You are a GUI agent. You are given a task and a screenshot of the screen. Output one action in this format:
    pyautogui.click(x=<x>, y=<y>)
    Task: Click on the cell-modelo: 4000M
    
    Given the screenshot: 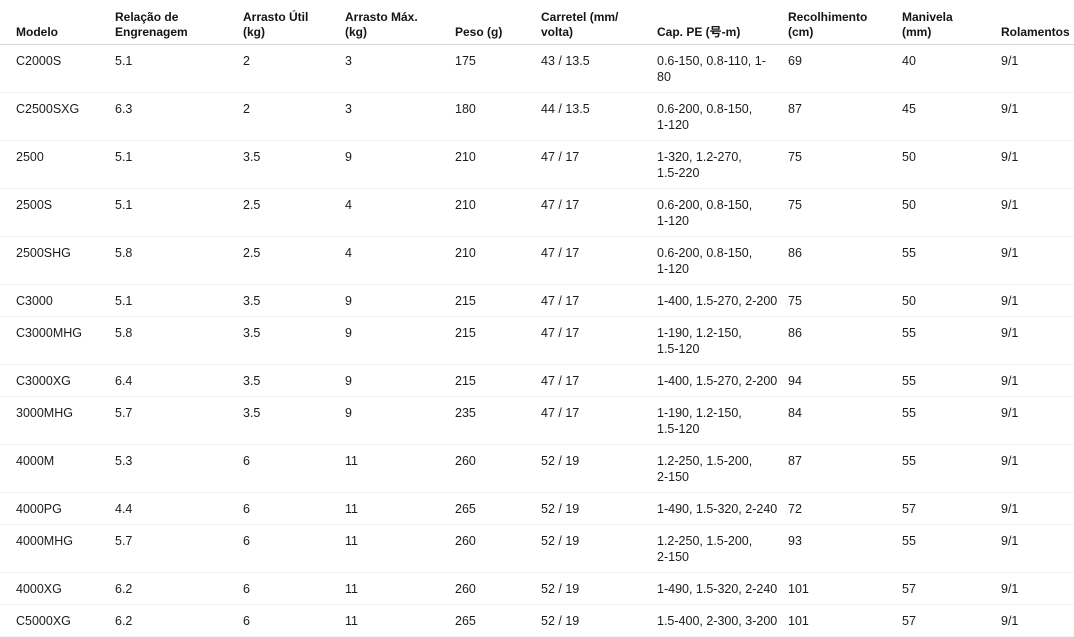 What is the action you would take?
    pyautogui.click(x=57, y=468)
    